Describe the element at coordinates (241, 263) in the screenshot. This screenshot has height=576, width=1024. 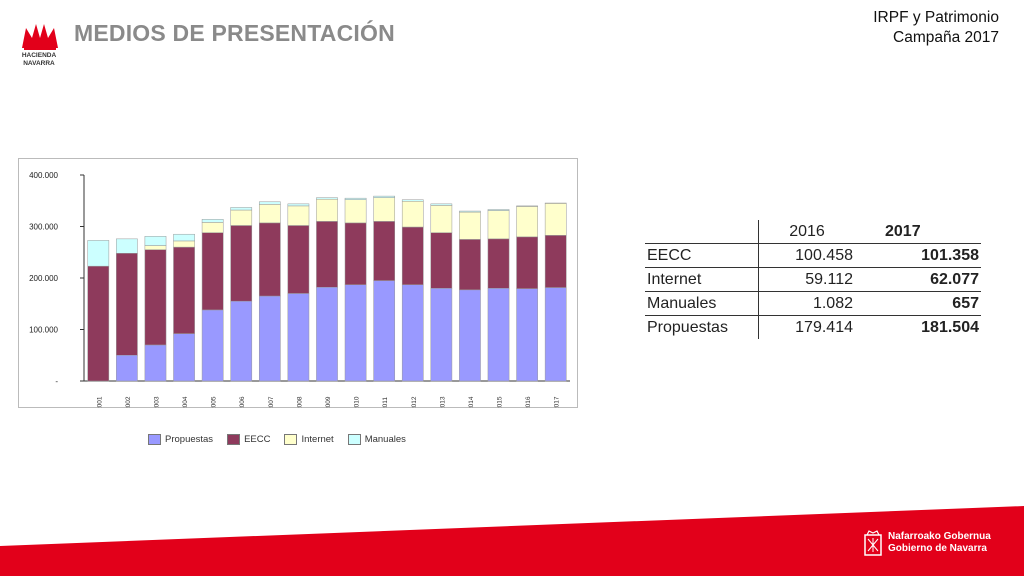
I see `bar-segment-eecc-2006` at that location.